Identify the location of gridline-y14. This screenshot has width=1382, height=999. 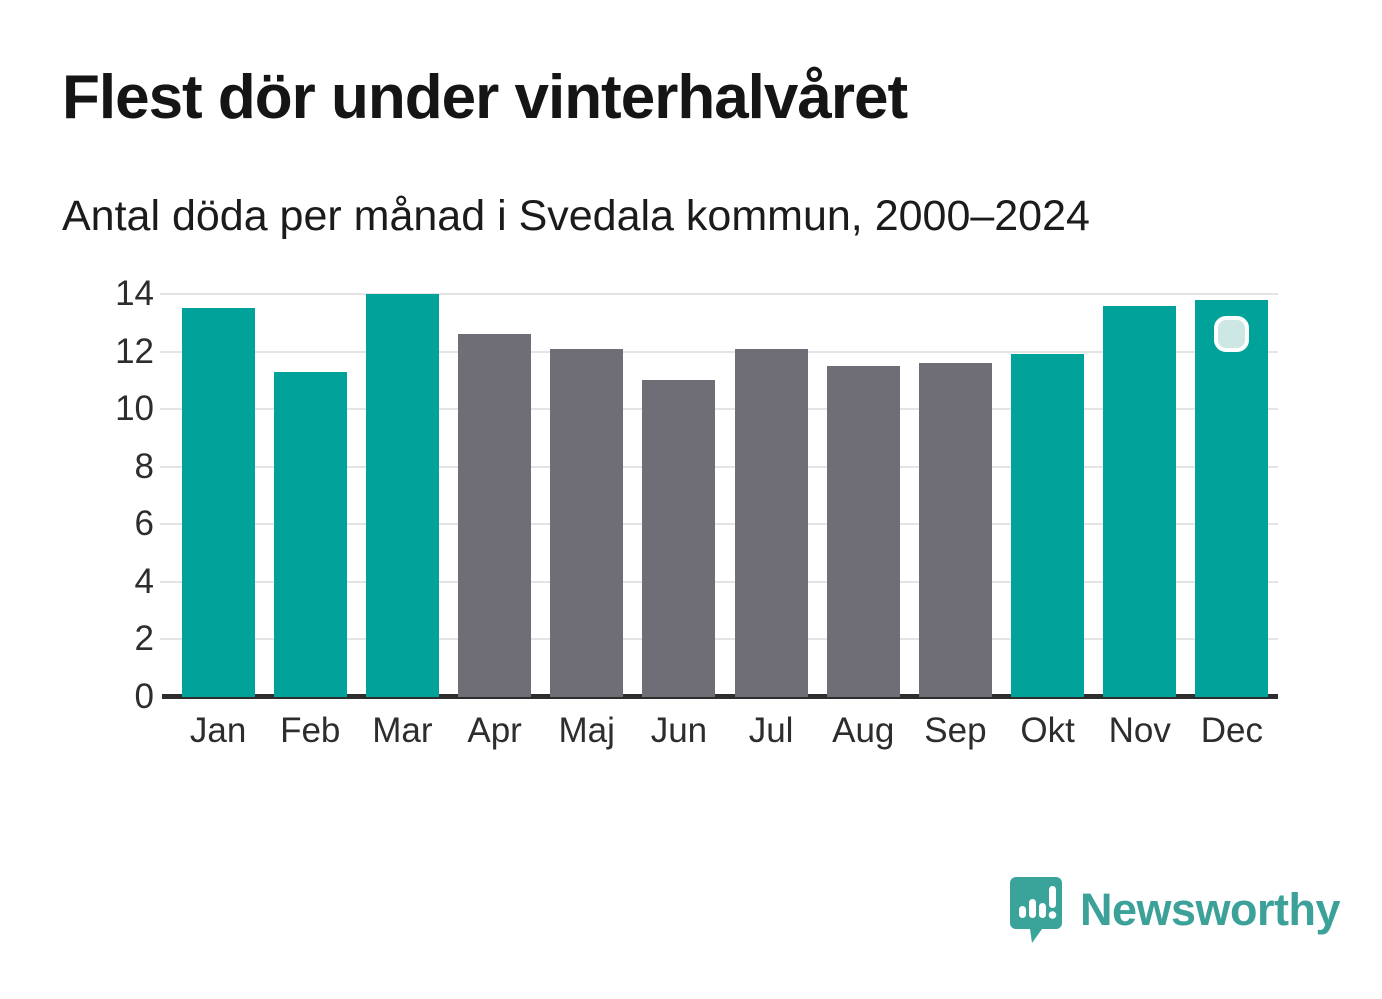
(719, 294).